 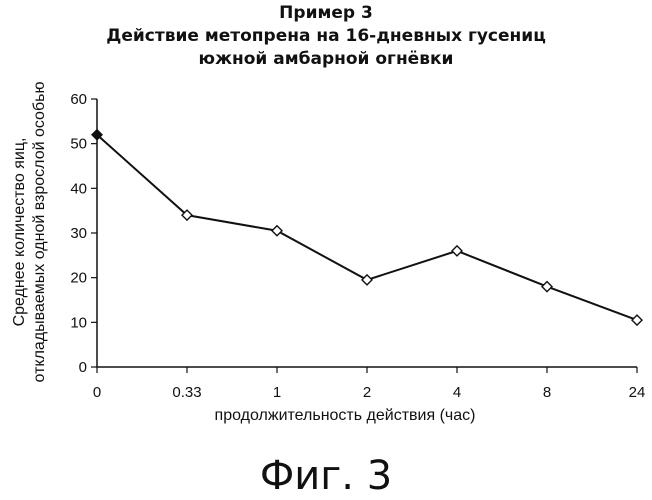 I want to click on x-ticks: 00.33124824, so click(x=369, y=384).